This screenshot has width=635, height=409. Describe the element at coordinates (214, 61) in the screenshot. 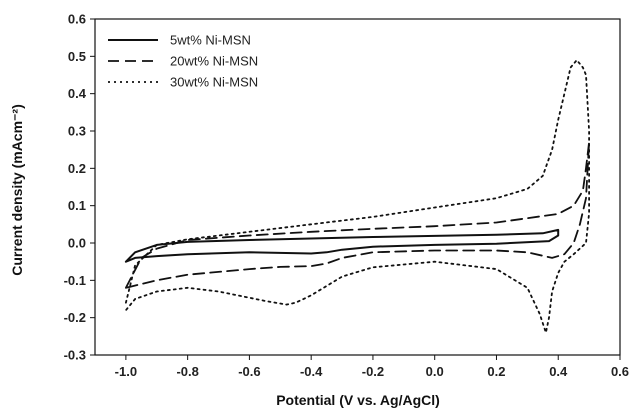

I see `legend-label-2: 20wt% Ni-MSN` at that location.